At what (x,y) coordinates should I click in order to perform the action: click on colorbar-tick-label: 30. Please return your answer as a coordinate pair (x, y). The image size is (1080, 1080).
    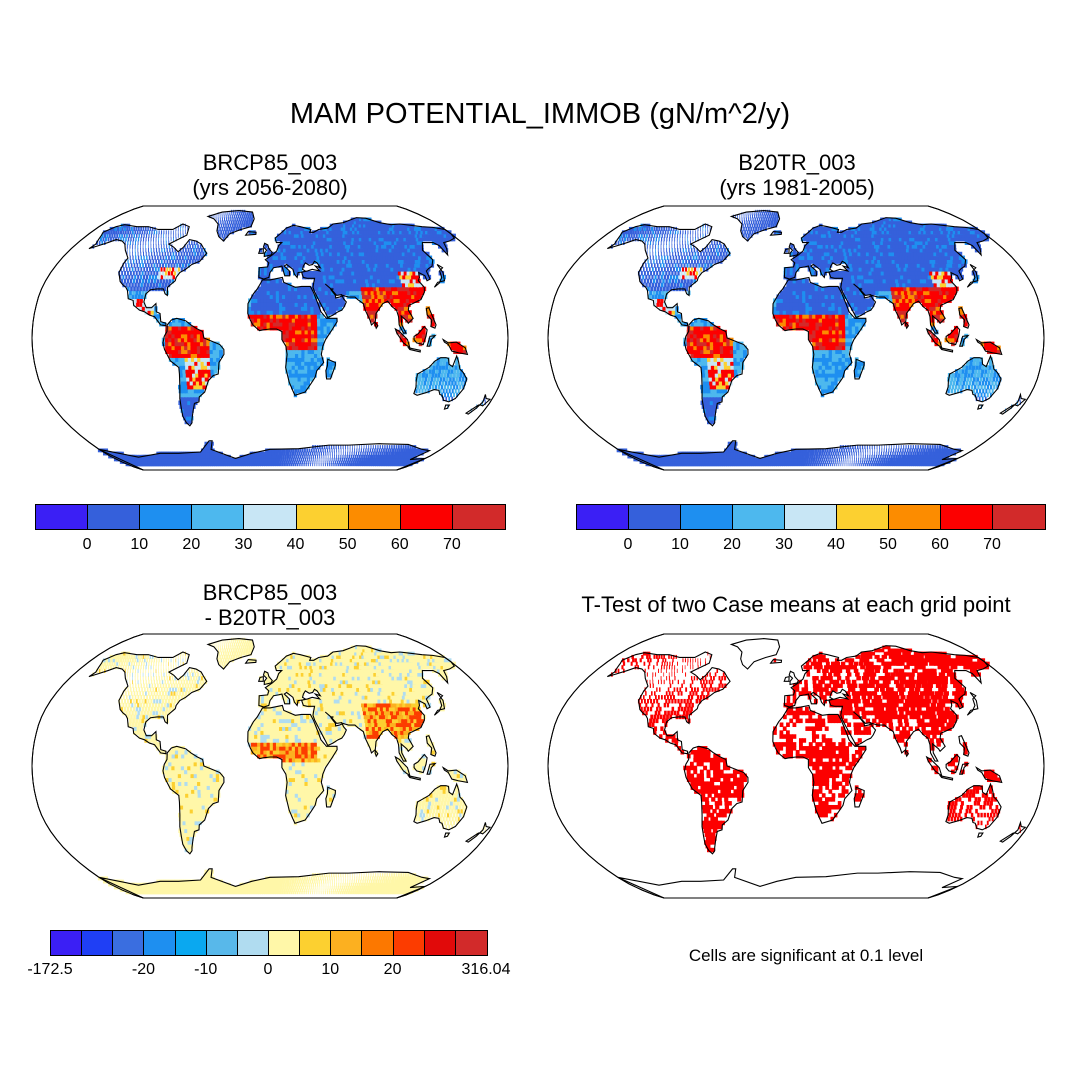
    Looking at the image, I should click on (784, 544).